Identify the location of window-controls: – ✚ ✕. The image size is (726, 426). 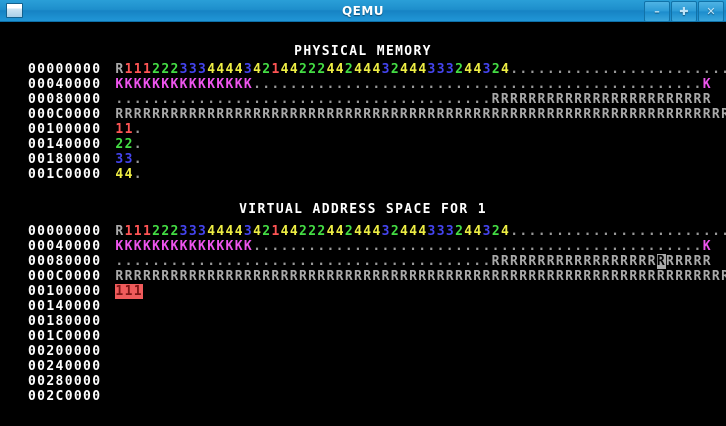
(684, 11).